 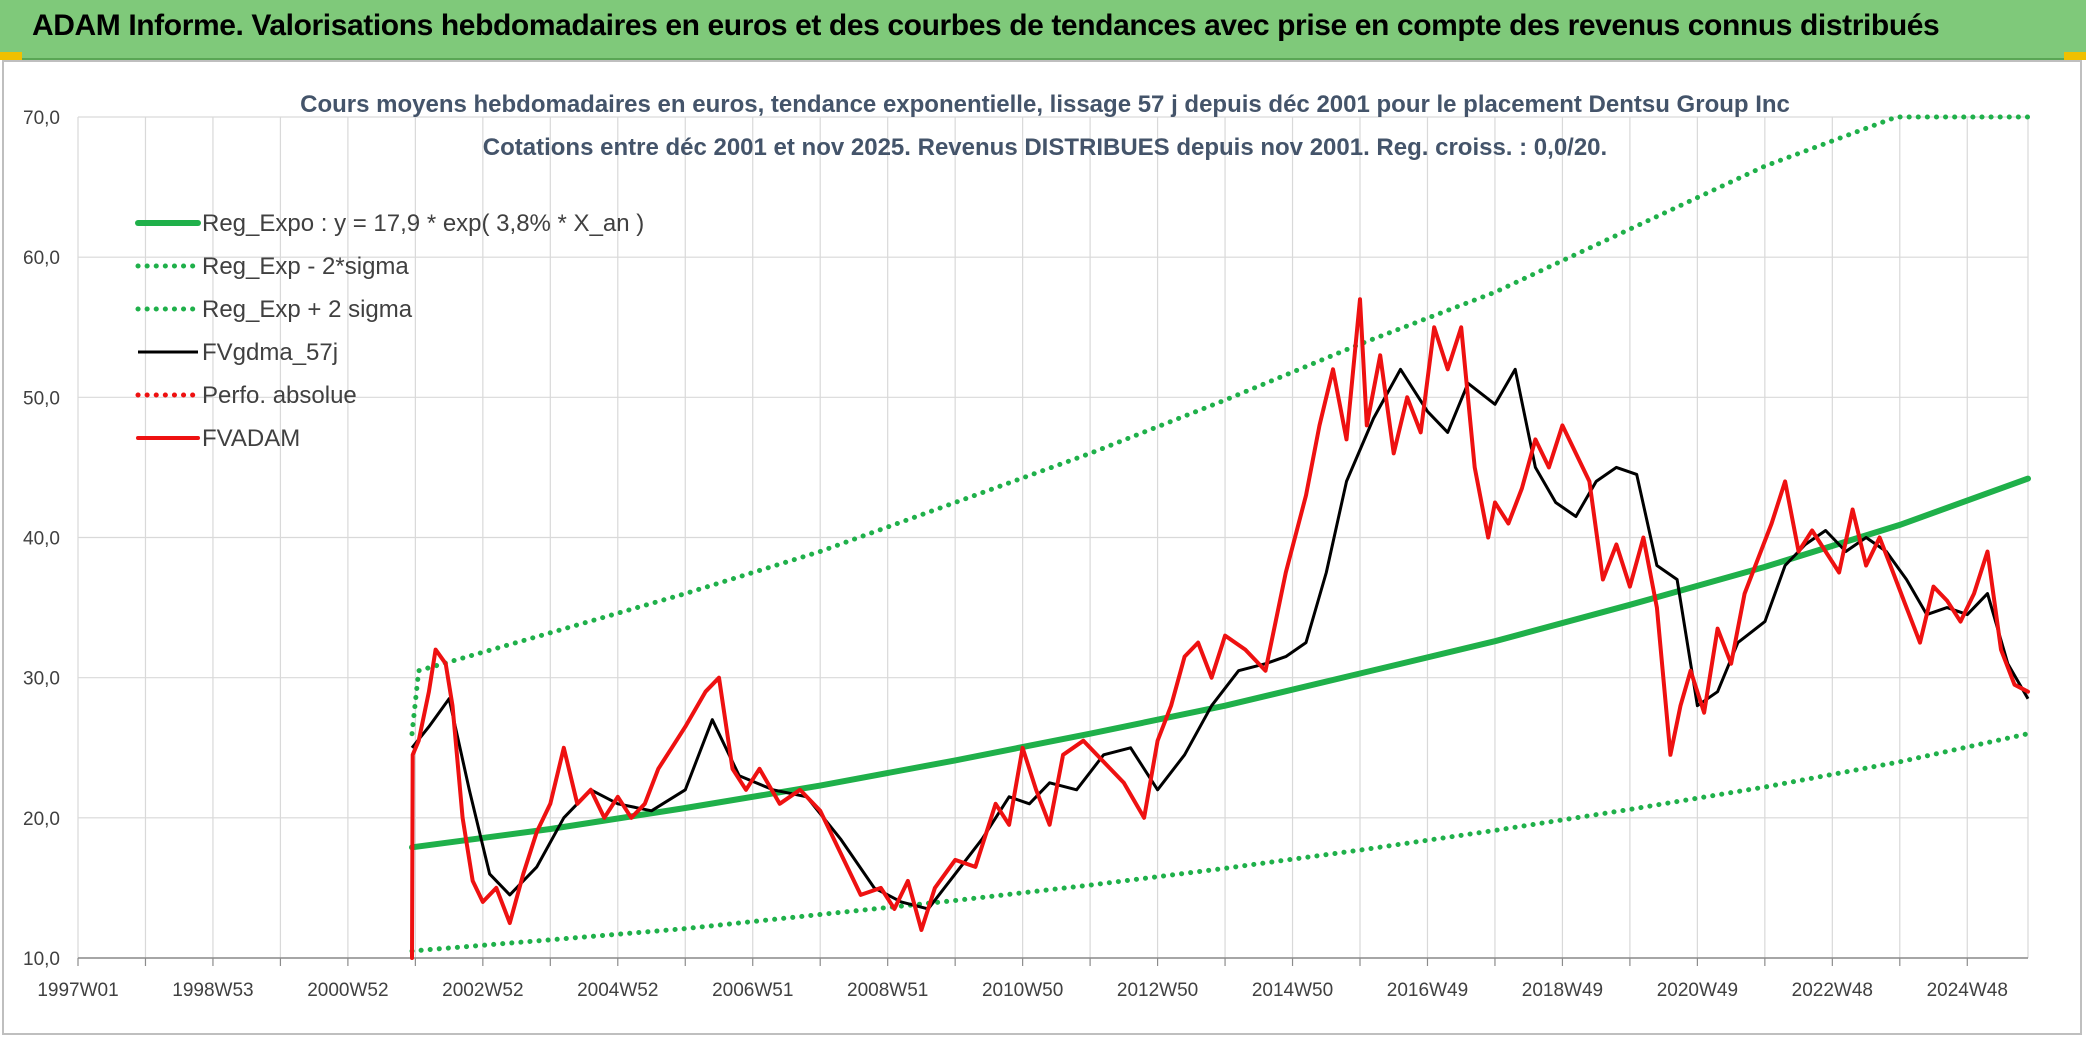 What do you see at coordinates (77, 990) in the screenshot?
I see `x-tick-label: 1997W01` at bounding box center [77, 990].